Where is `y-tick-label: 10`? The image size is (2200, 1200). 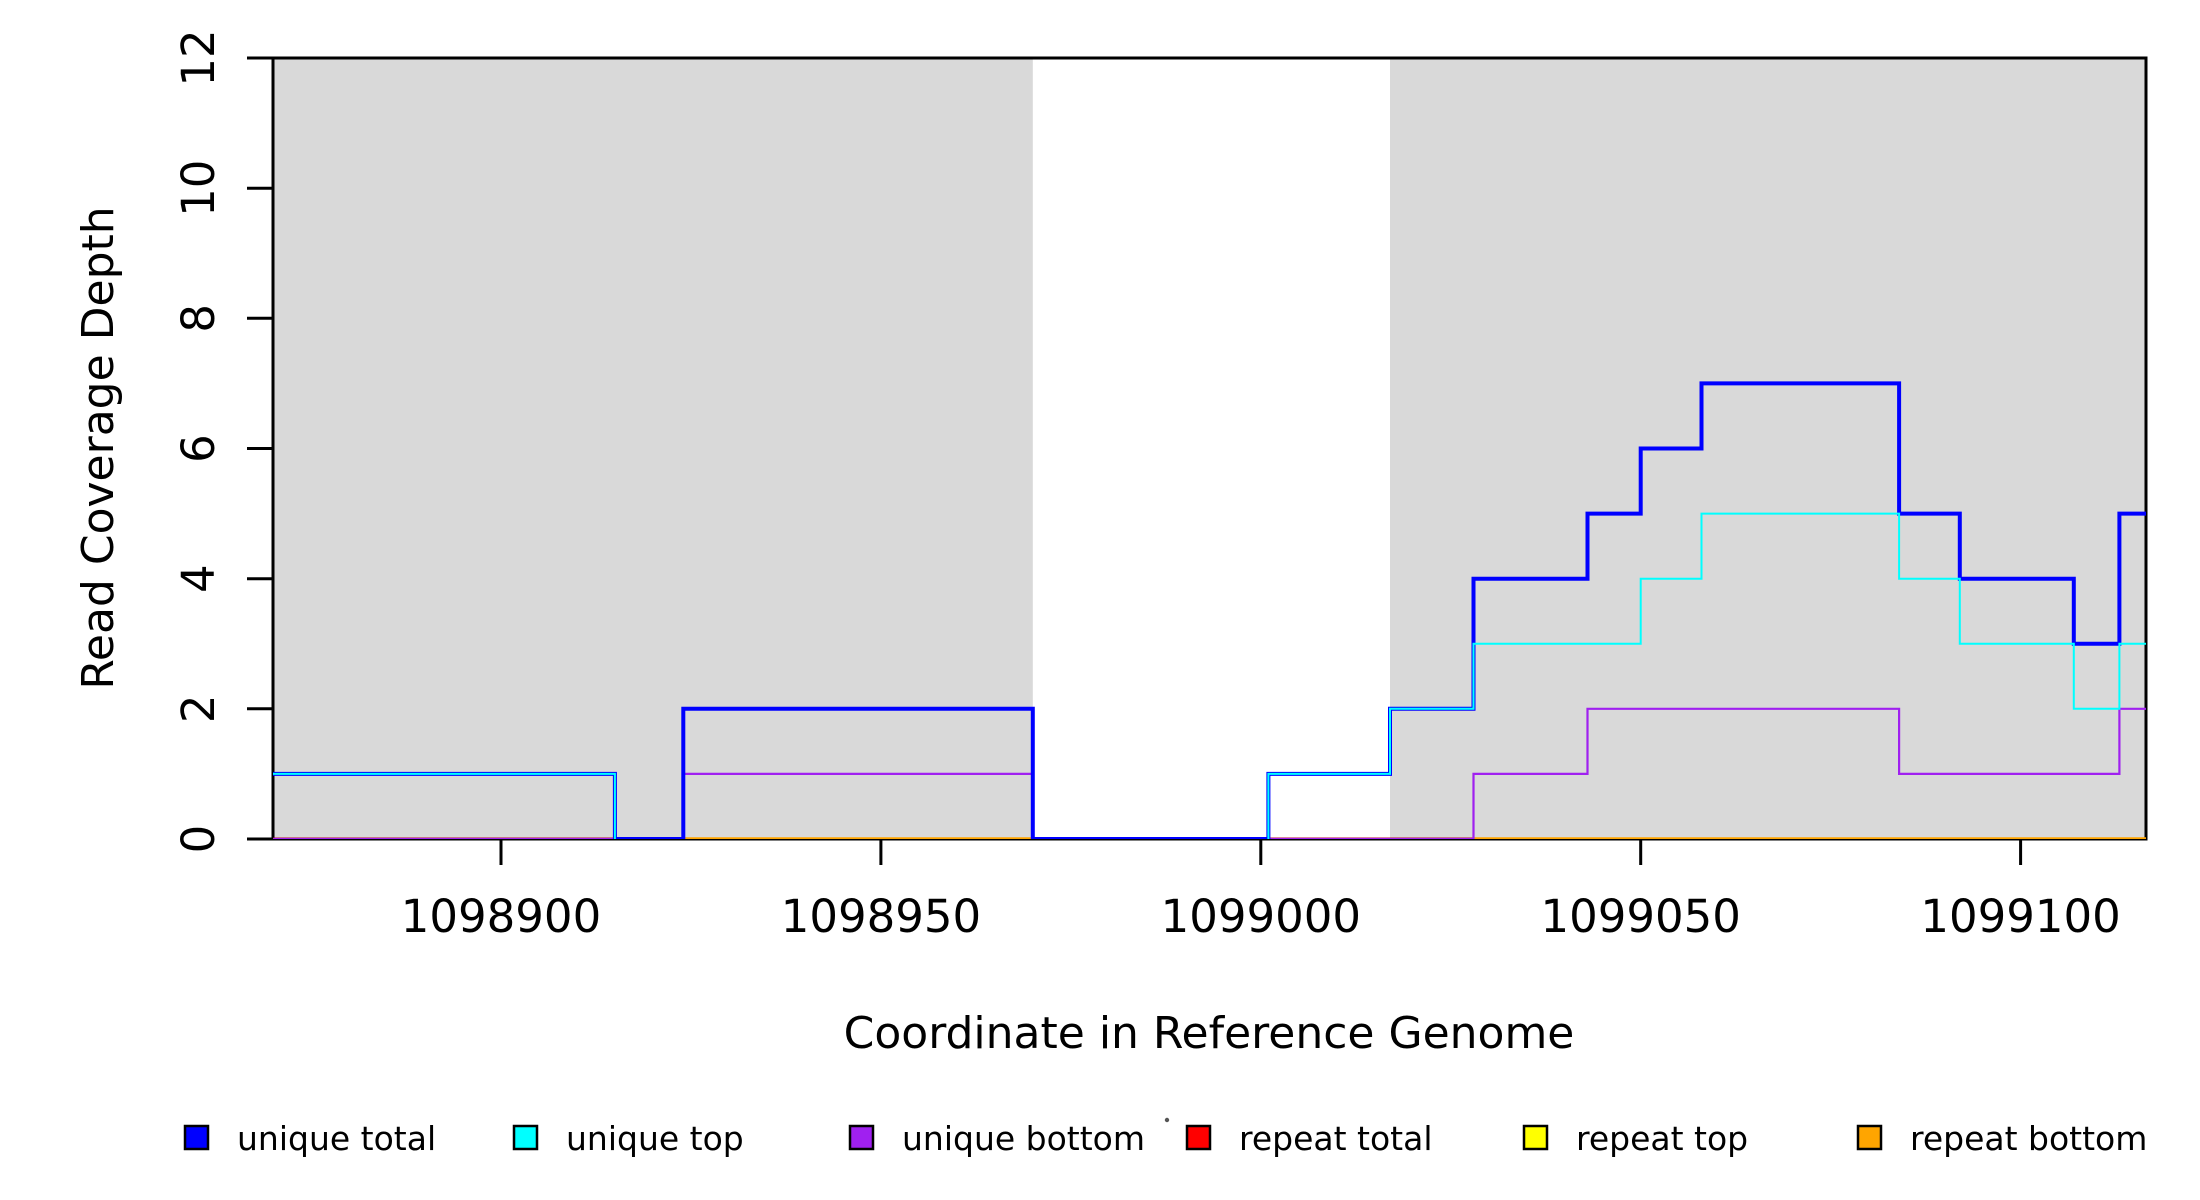
y-tick-label: 10 is located at coordinates (198, 188).